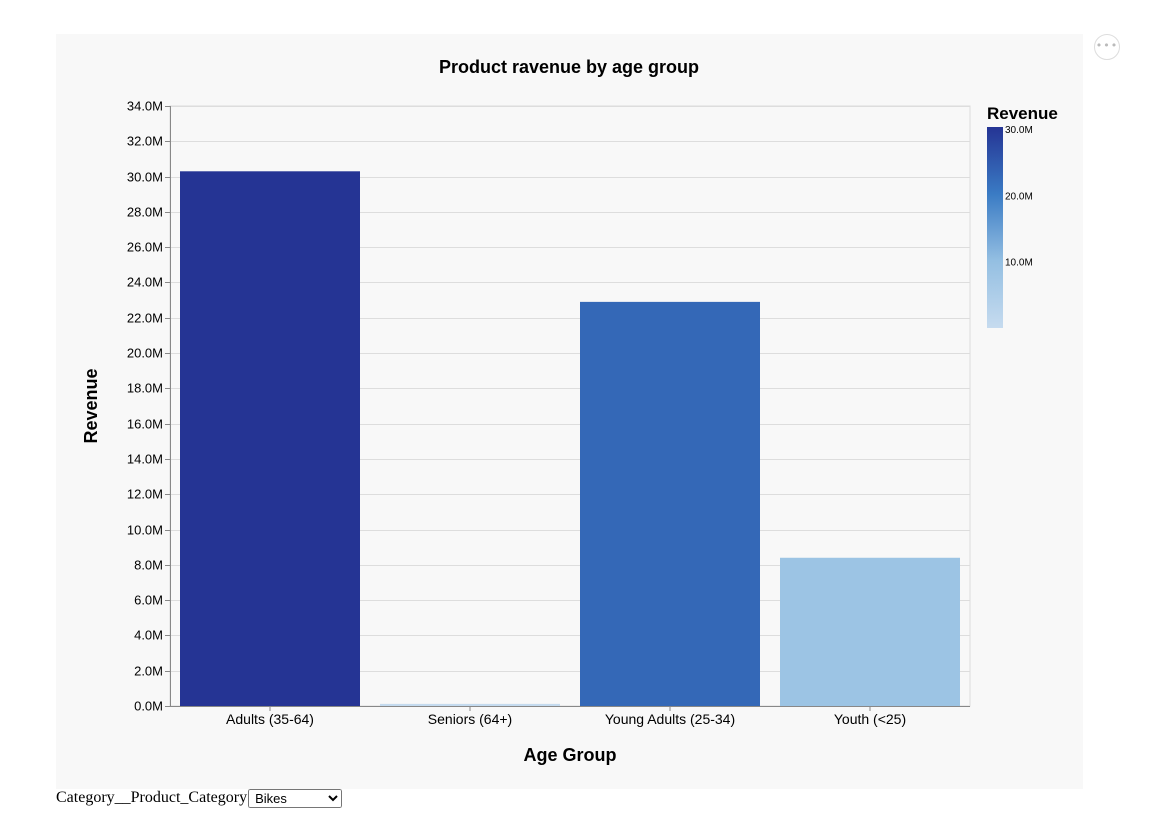 The image size is (1156, 824). What do you see at coordinates (145, 247) in the screenshot?
I see `y-tick-label: 26.0M` at bounding box center [145, 247].